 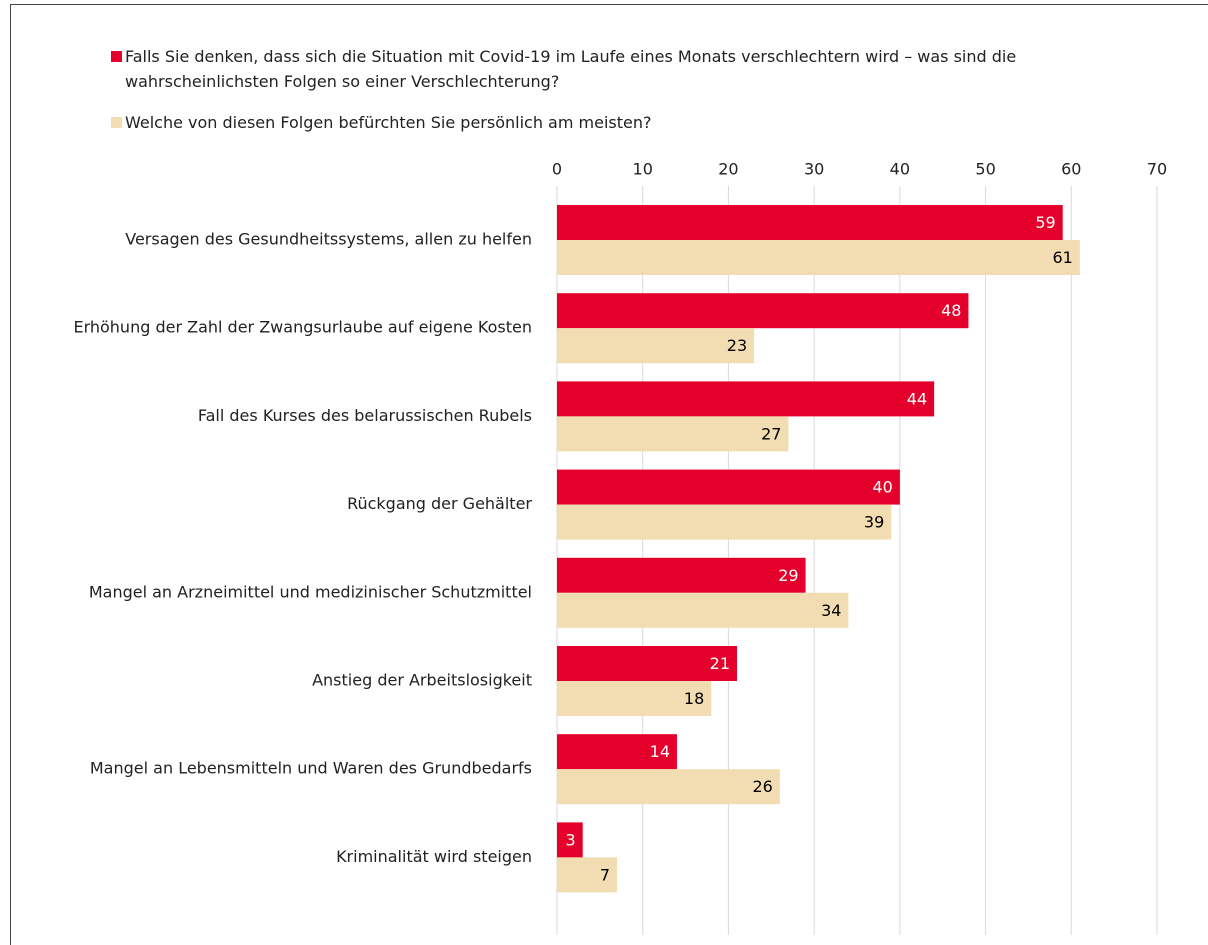 I want to click on x-tick-label: 20, so click(x=728, y=169).